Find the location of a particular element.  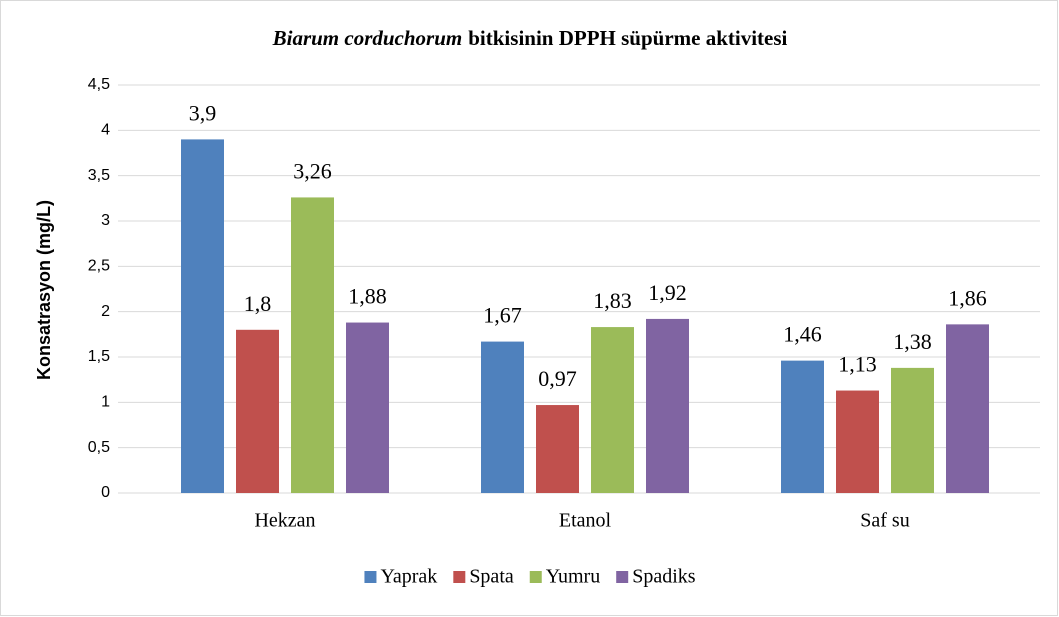

data-label: 3,26 is located at coordinates (312, 170).